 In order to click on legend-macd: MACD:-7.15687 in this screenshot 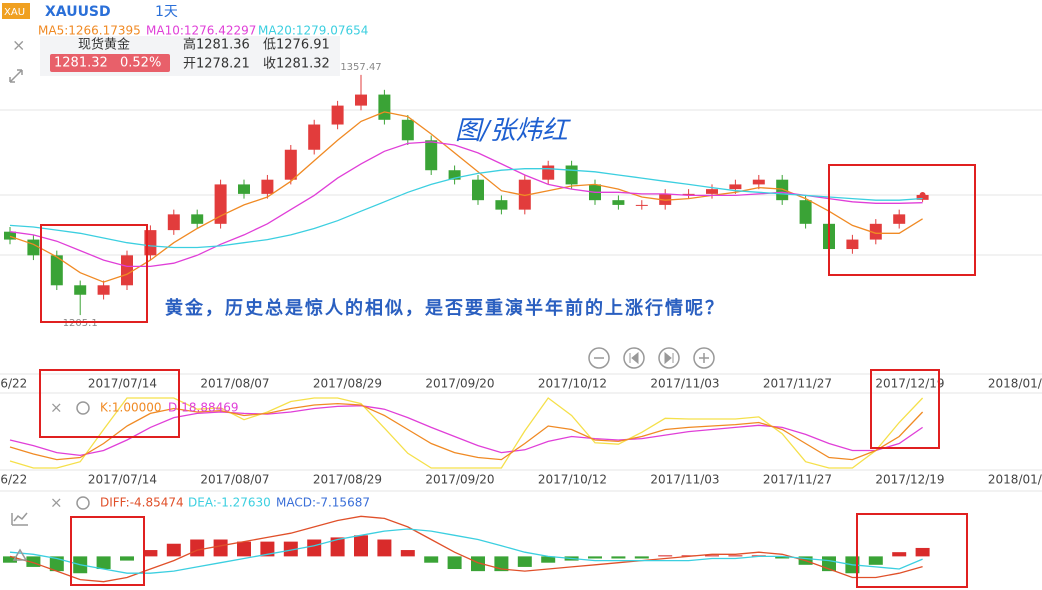, I will do `click(323, 503)`.